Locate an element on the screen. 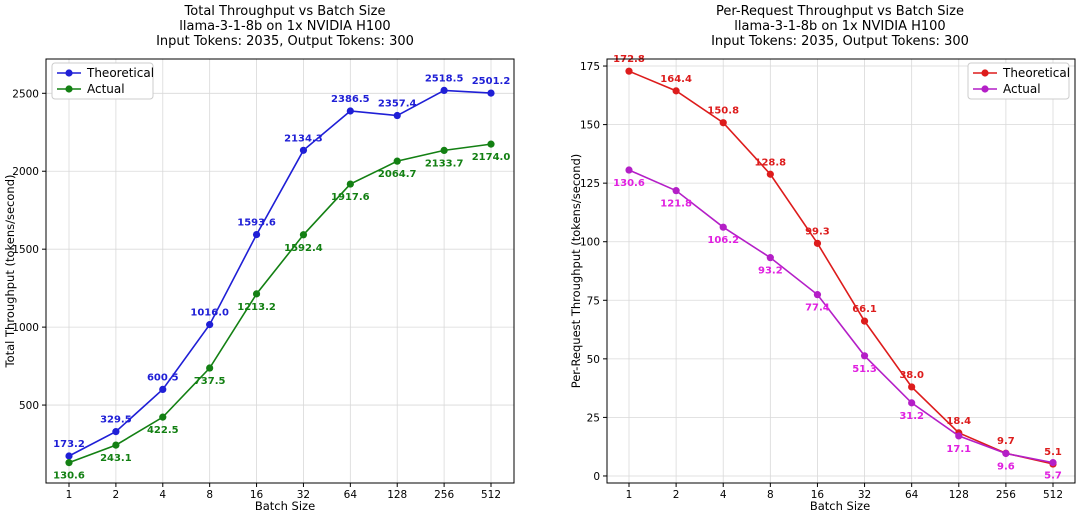 The width and height of the screenshot is (1080, 521). right-theoretical-data-label: 99.3 is located at coordinates (817, 231).